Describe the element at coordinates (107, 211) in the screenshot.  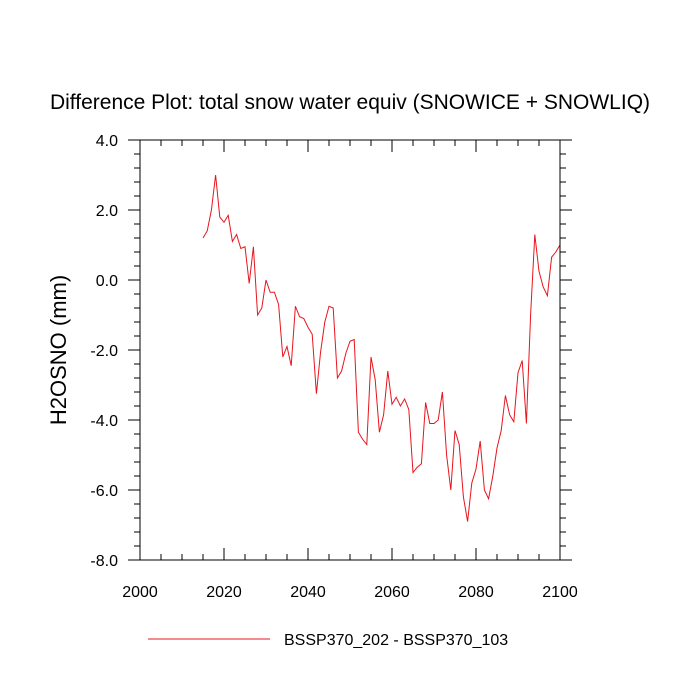
I see `y-tick-label: 2.0` at that location.